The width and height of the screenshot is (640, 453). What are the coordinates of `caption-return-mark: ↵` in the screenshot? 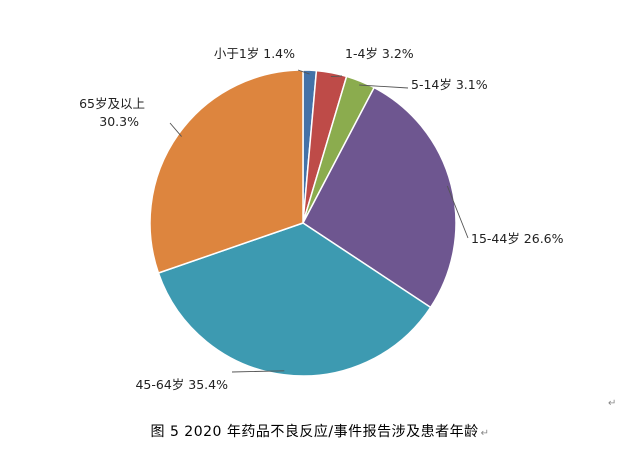 It's located at (485, 433).